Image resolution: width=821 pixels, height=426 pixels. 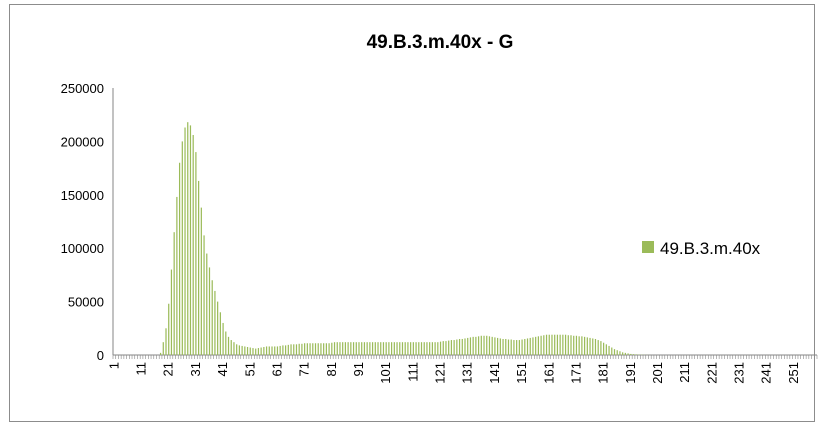 What do you see at coordinates (304, 369) in the screenshot?
I see `x-tick-label: 71` at bounding box center [304, 369].